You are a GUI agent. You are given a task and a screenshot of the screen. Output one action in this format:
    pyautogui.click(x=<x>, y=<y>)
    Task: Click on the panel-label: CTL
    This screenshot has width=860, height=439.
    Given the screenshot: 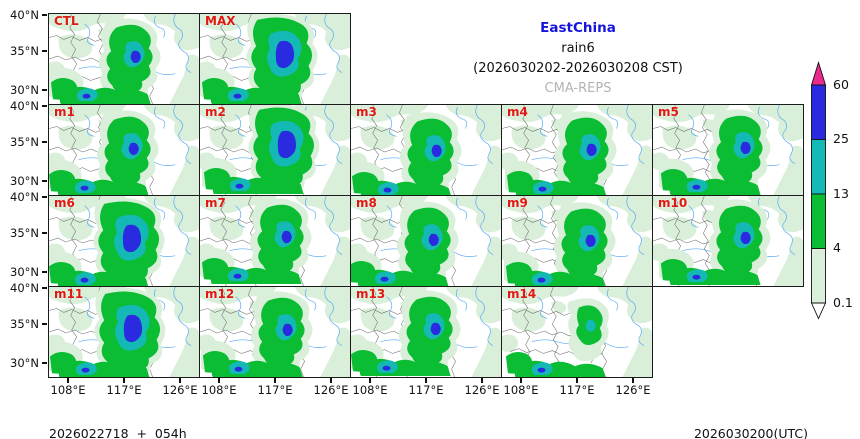 What is the action you would take?
    pyautogui.click(x=66, y=21)
    